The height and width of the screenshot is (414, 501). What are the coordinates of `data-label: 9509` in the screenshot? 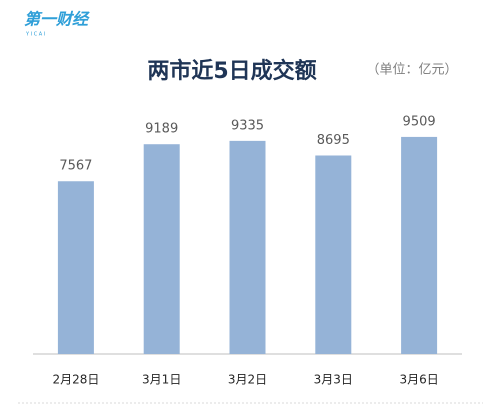 It's located at (419, 121).